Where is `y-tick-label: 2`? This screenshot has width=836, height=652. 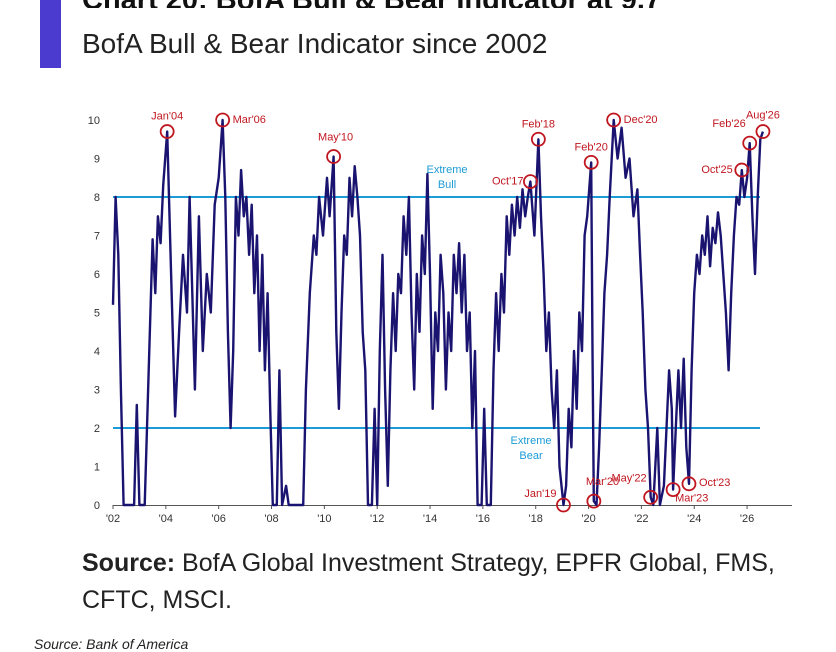 y-tick-label: 2 is located at coordinates (97, 429).